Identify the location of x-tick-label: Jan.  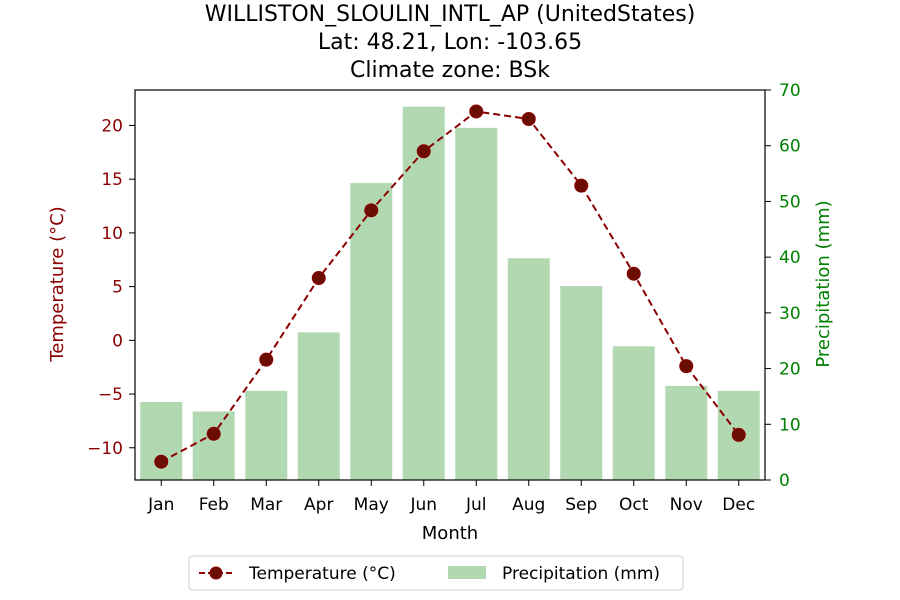
(160, 505).